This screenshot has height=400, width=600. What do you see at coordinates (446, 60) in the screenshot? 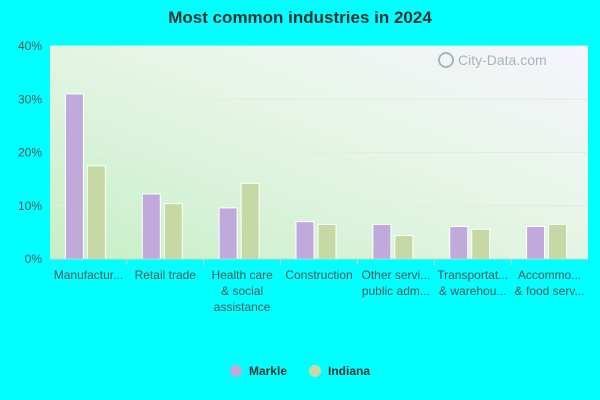
I see `magnifier-icon` at bounding box center [446, 60].